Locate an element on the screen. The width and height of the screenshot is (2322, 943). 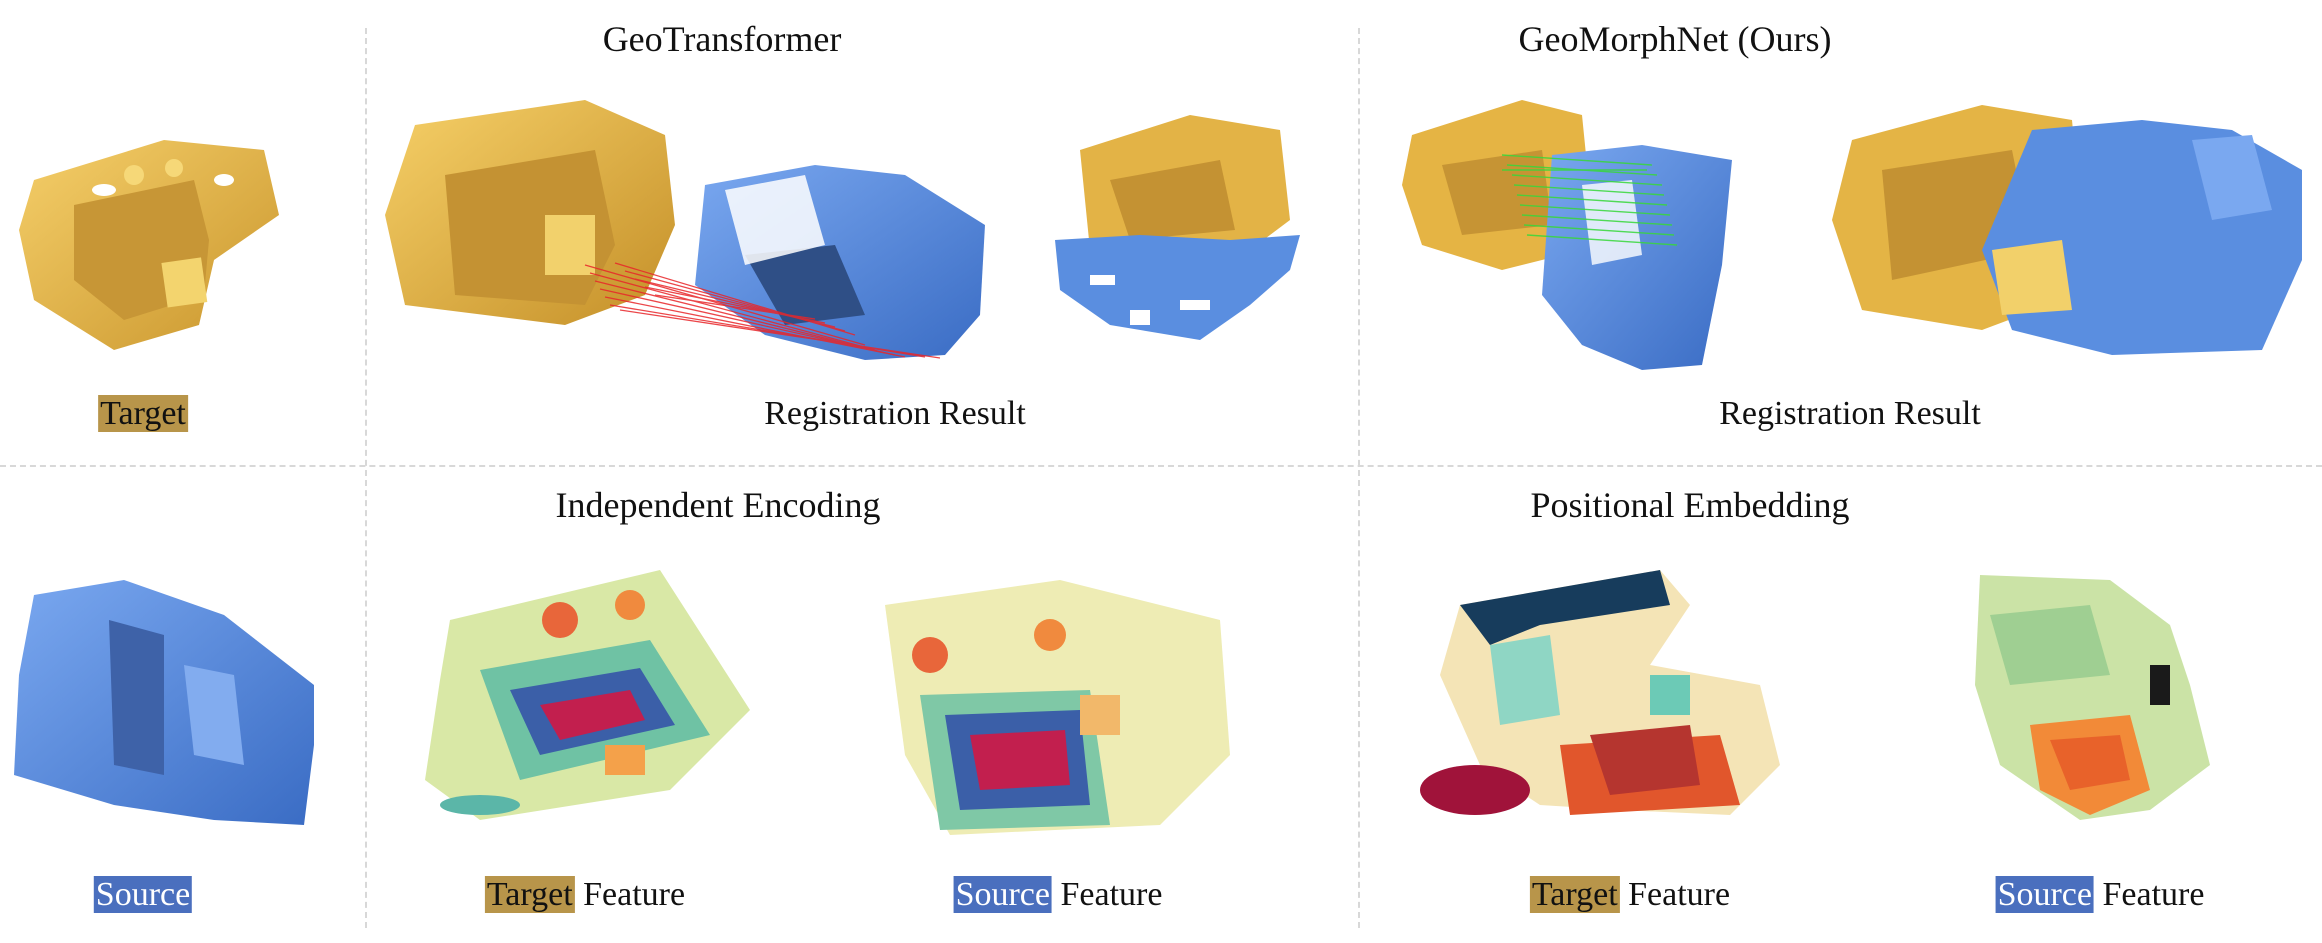
source-point-cloud is located at coordinates (164, 702).